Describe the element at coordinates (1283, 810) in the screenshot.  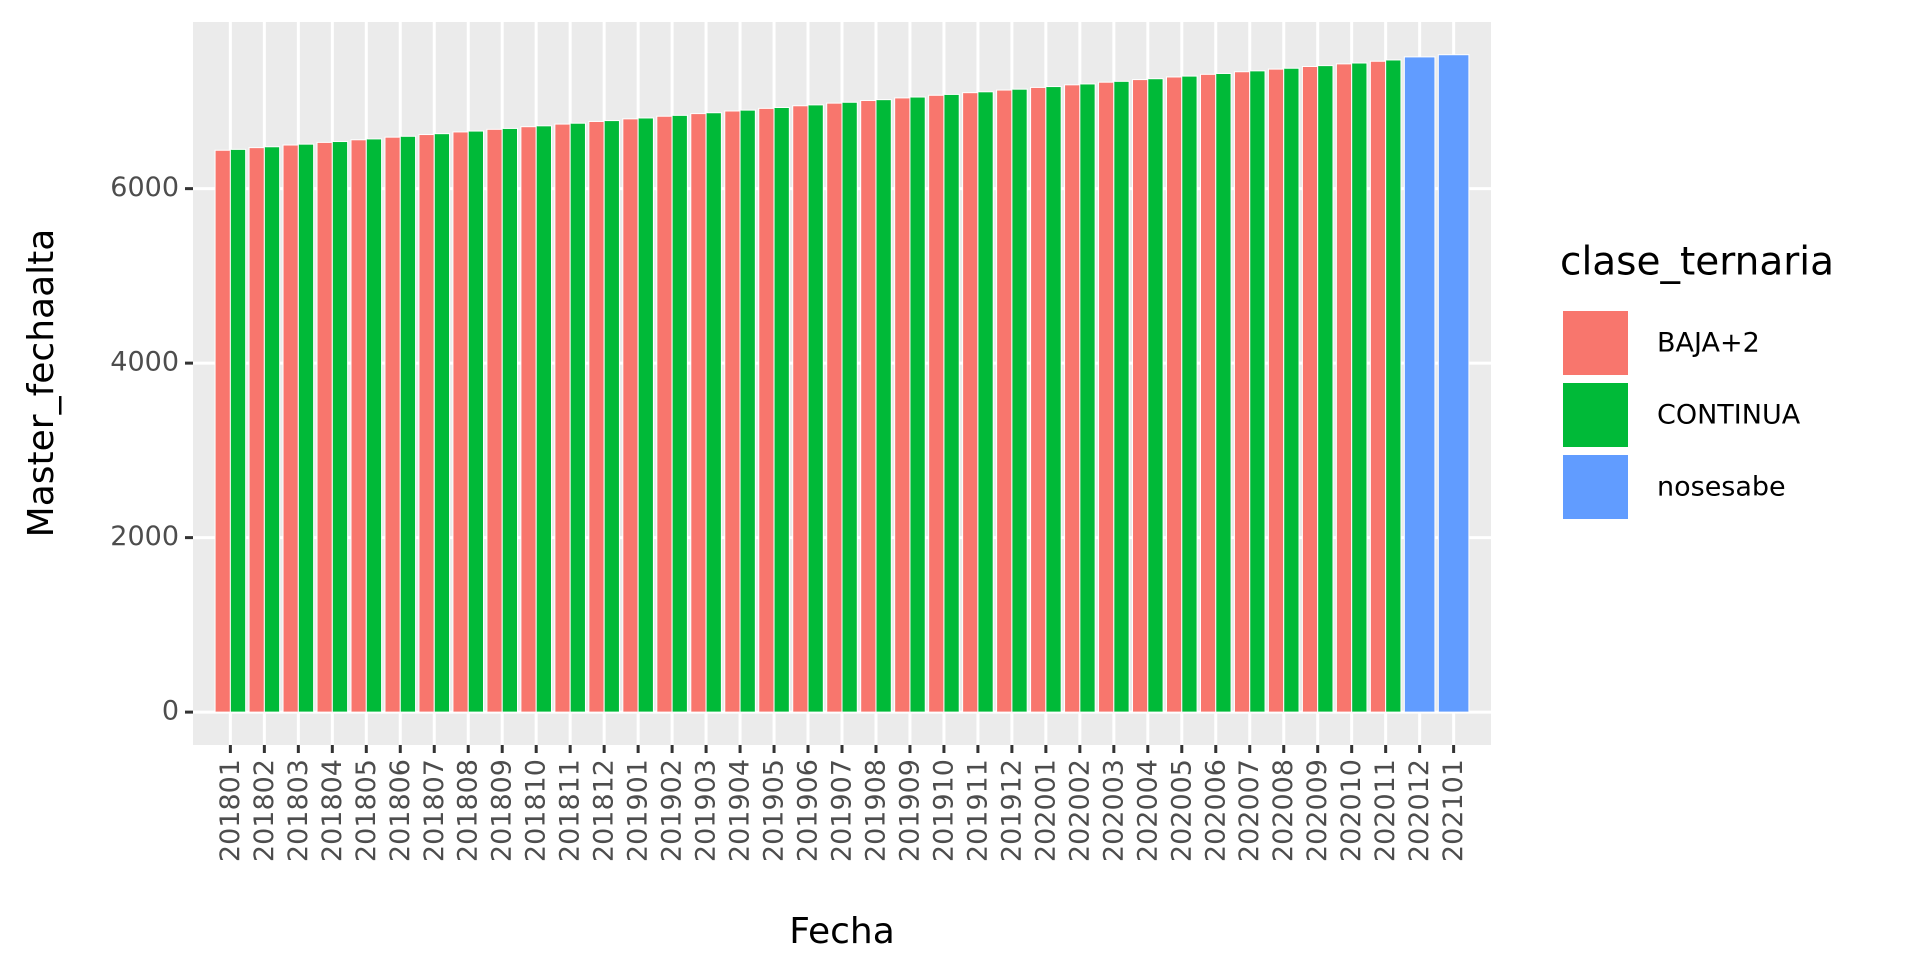
I see `x-tick-label: 202008` at that location.